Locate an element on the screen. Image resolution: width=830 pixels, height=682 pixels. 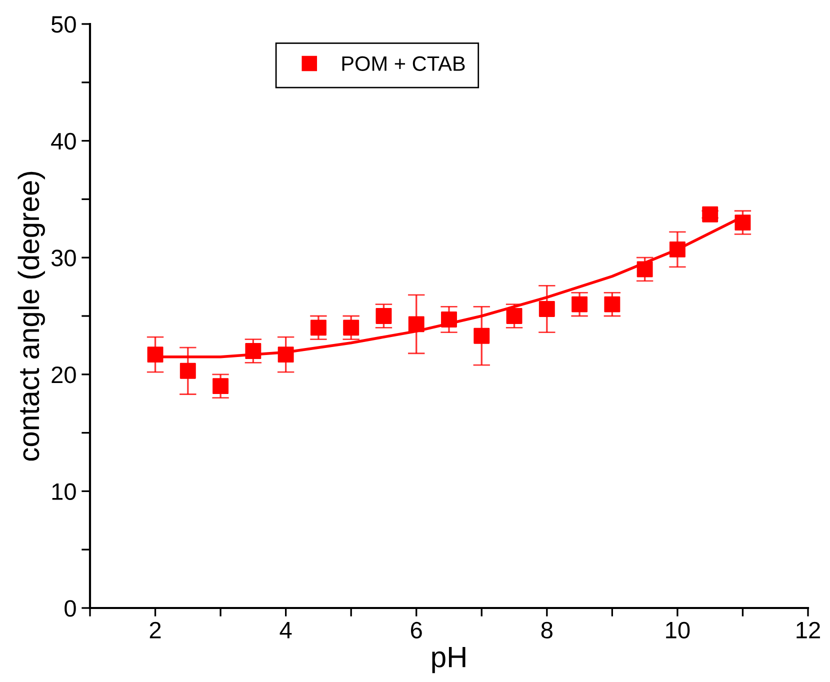
y-tick-label: 20 is located at coordinates (64, 375).